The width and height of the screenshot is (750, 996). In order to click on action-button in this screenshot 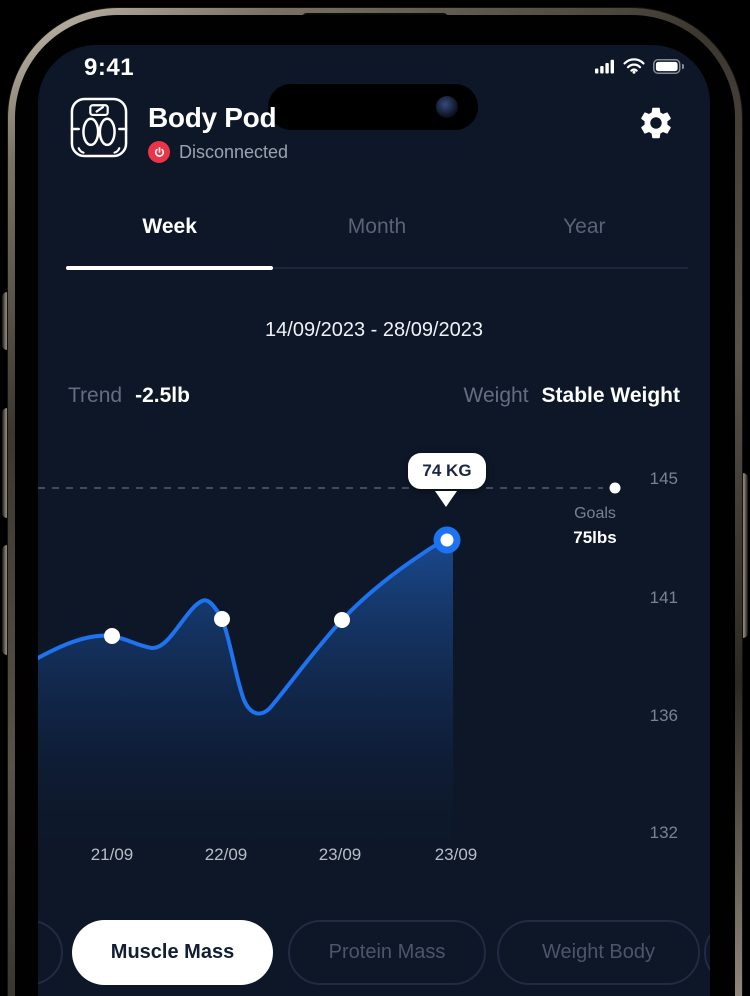, I will do `click(6, 321)`.